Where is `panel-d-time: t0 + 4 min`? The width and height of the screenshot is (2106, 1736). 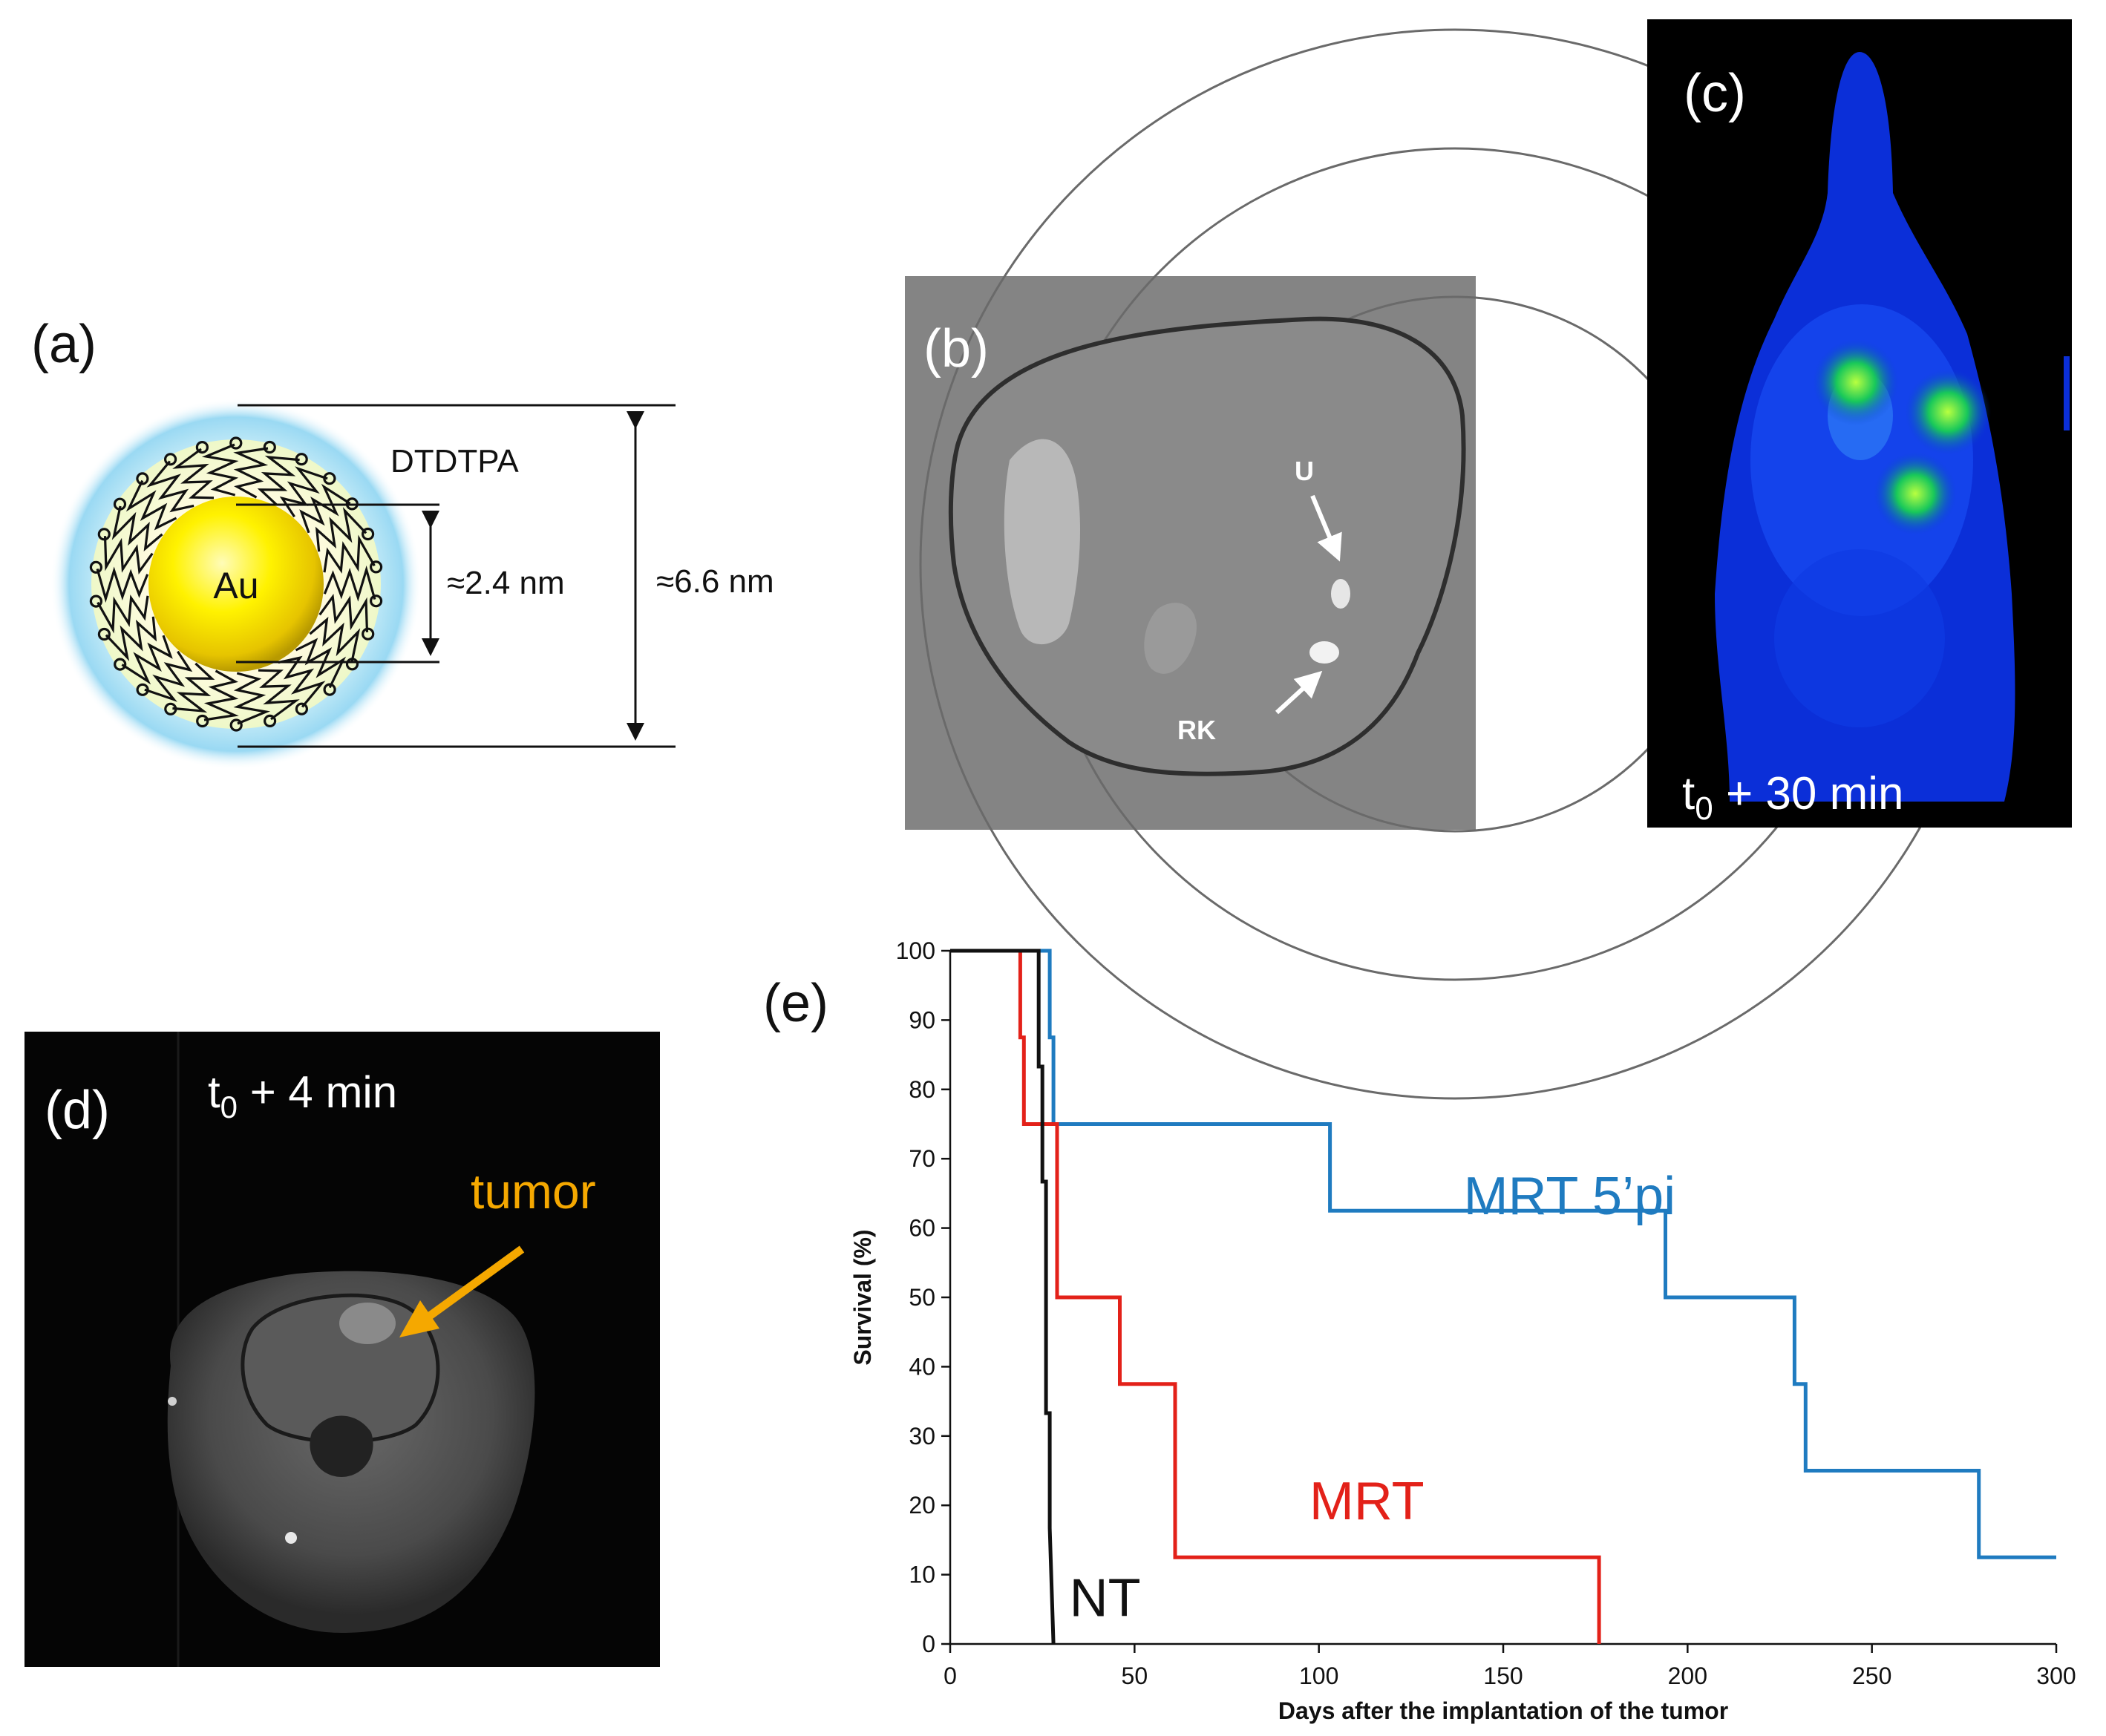
panel-d-time: t0 + 4 min is located at coordinates (302, 1095).